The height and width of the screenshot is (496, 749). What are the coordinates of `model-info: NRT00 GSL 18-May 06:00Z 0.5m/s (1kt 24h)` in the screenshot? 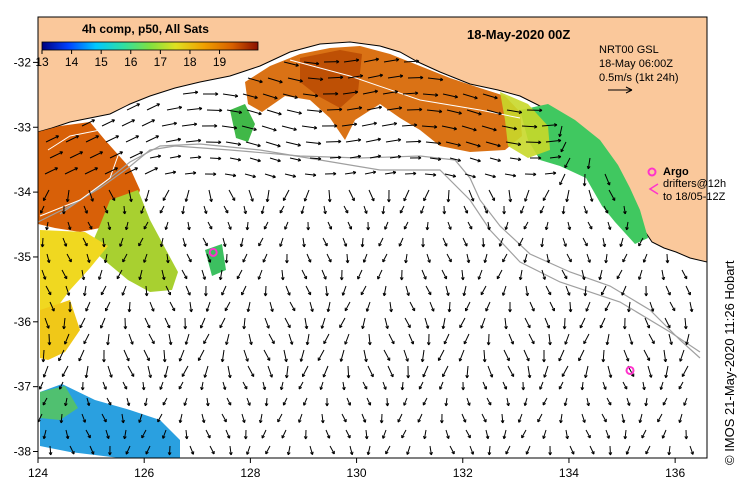 It's located at (638, 69).